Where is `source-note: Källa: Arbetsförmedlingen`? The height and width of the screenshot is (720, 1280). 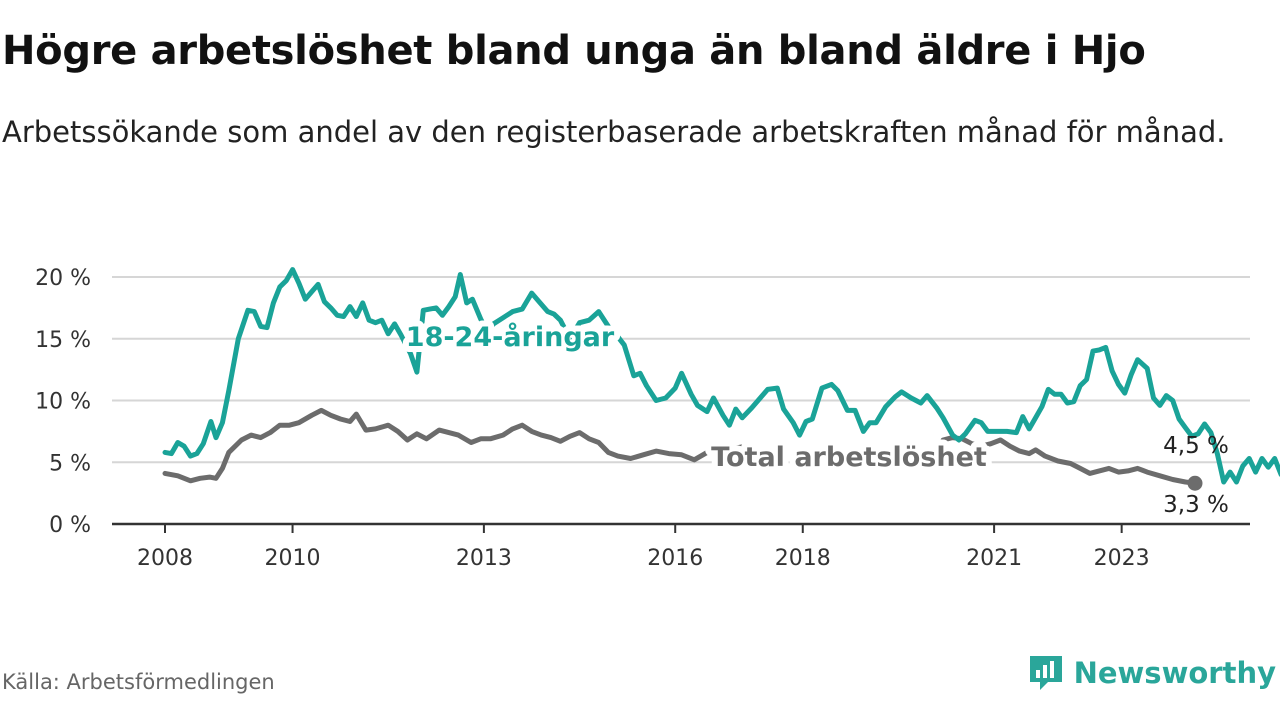
source-note: Källa: Arbetsförmedlingen is located at coordinates (138, 682).